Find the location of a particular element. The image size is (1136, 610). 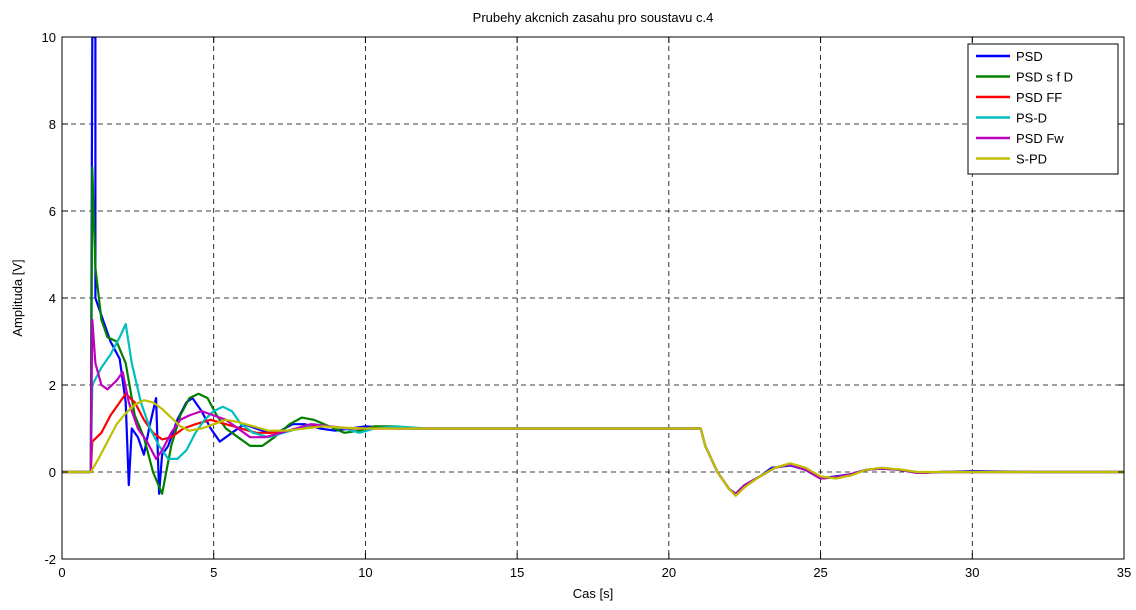

legend-label: PSD s f D is located at coordinates (1044, 77).